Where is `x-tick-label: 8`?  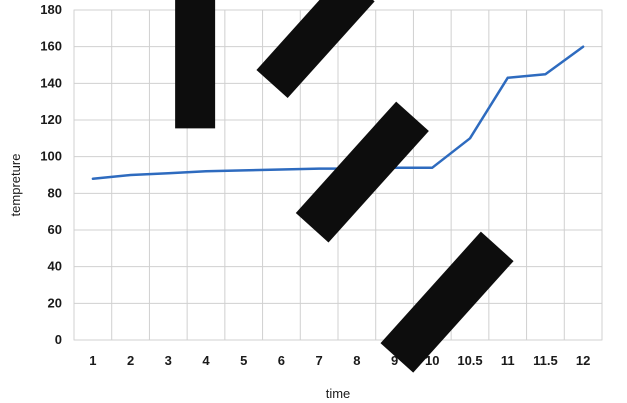 x-tick-label: 8 is located at coordinates (356, 360).